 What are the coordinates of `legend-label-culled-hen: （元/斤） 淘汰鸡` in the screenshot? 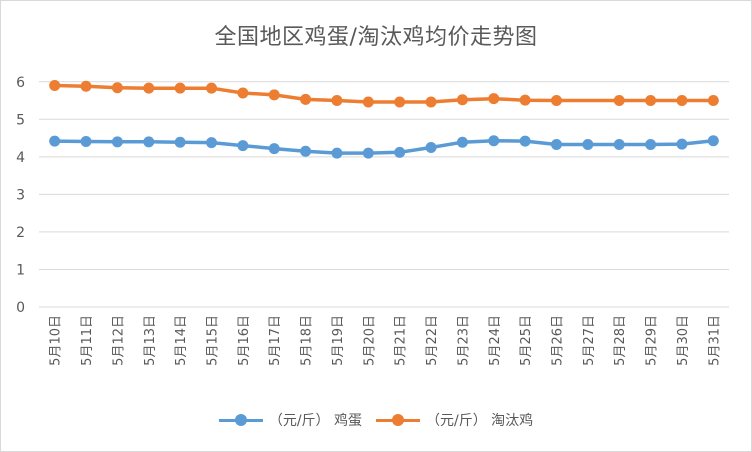 It's located at (480, 421).